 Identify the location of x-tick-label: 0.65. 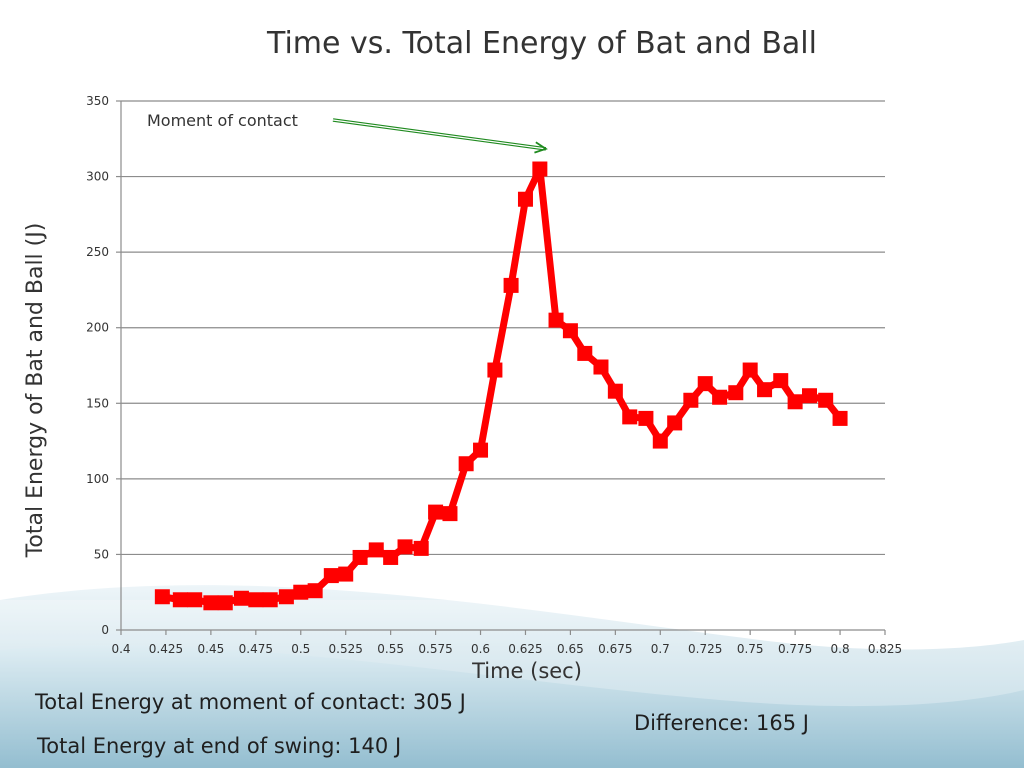
(570, 649).